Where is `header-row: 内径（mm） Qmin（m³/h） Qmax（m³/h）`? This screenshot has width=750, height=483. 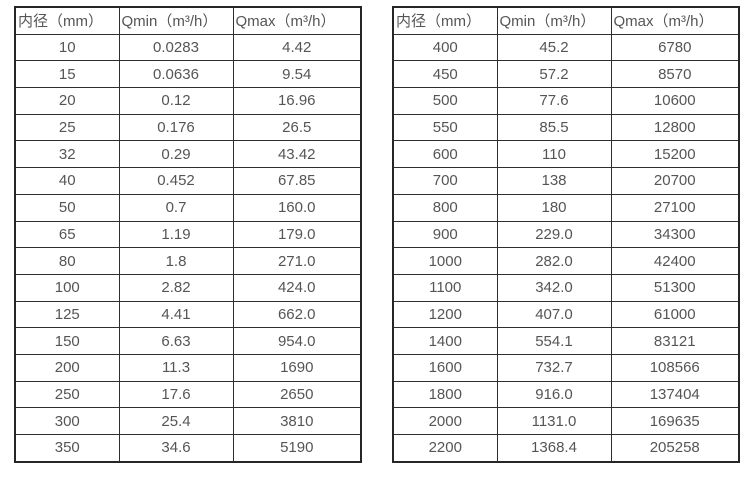
header-row: 内径（mm） Qmin（m³/h） Qmax（m³/h） is located at coordinates (188, 20).